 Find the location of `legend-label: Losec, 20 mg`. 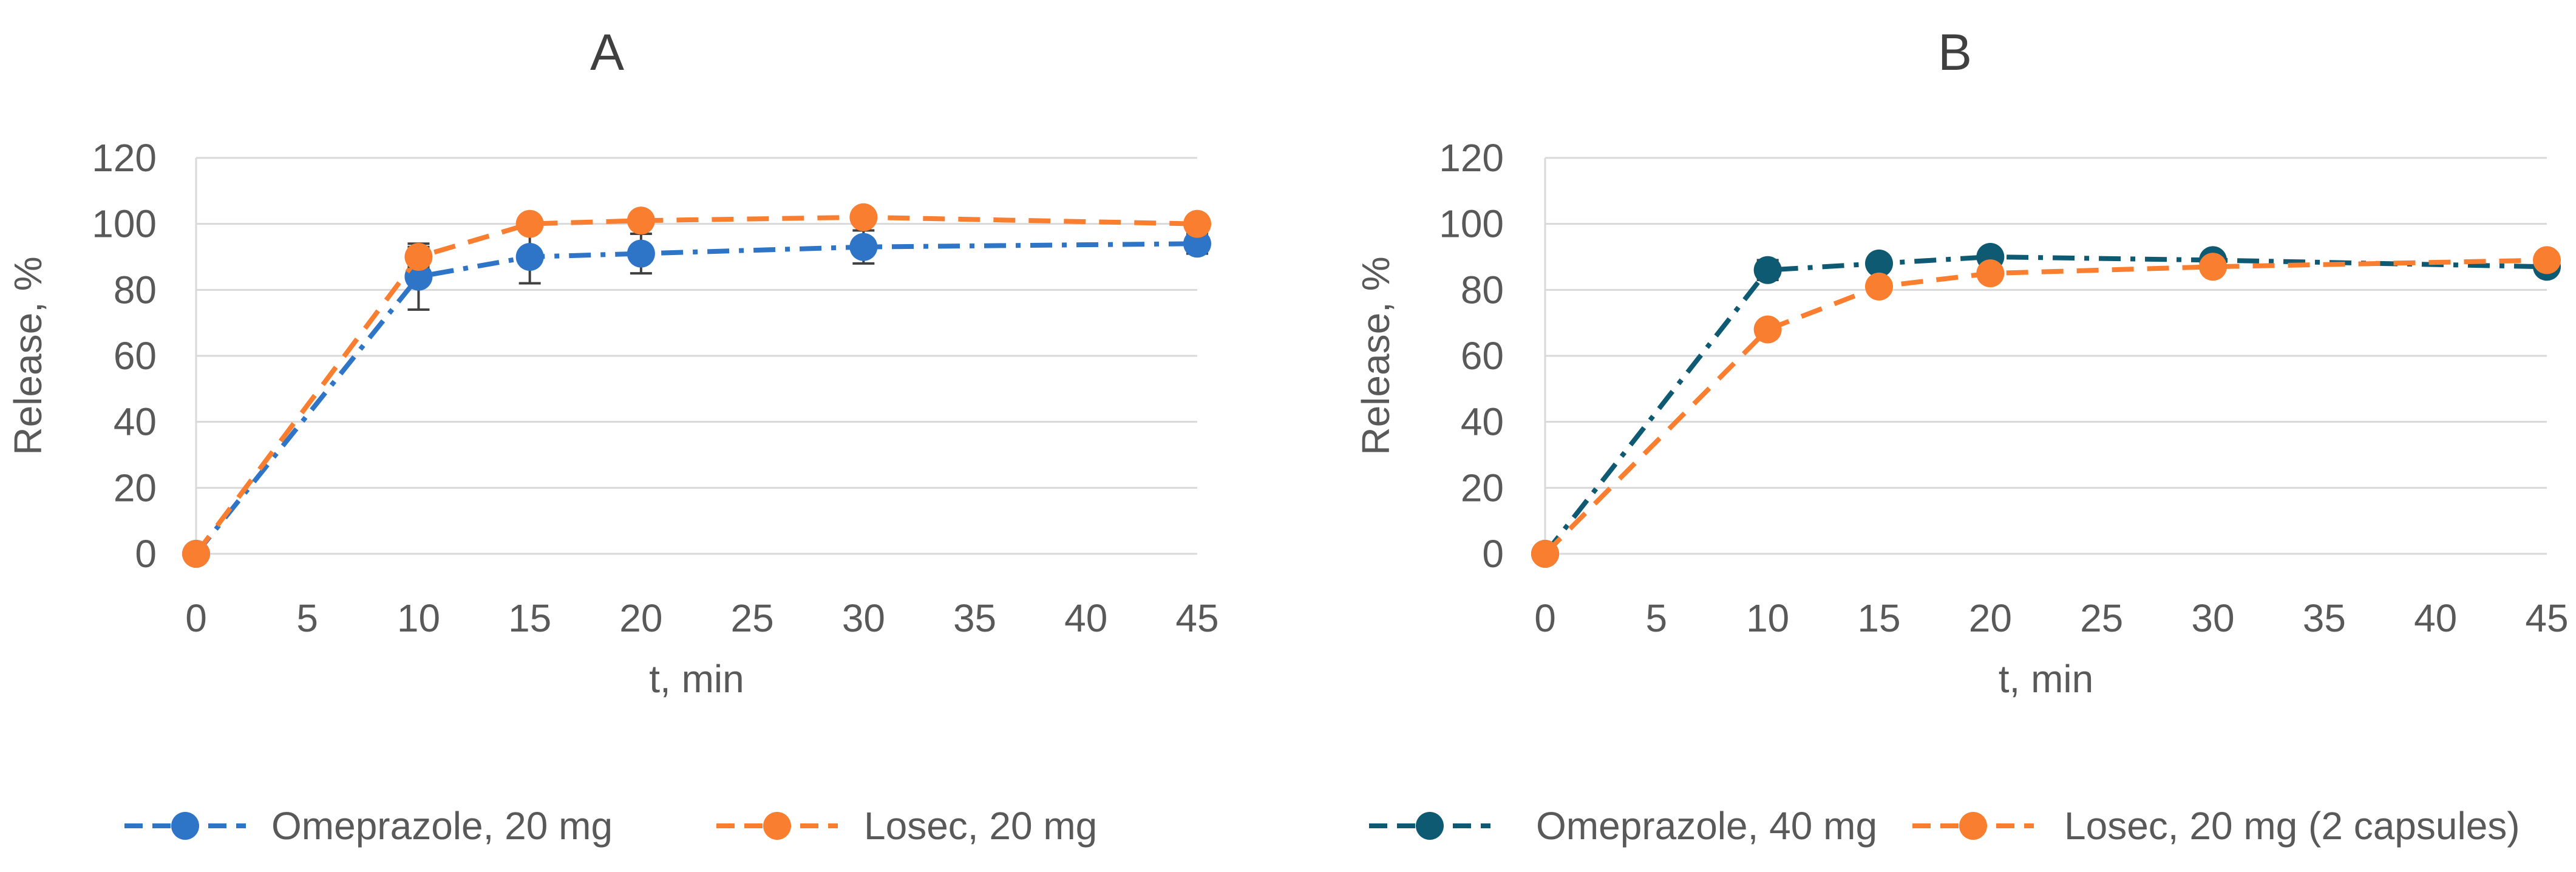

legend-label: Losec, 20 mg is located at coordinates (980, 826).